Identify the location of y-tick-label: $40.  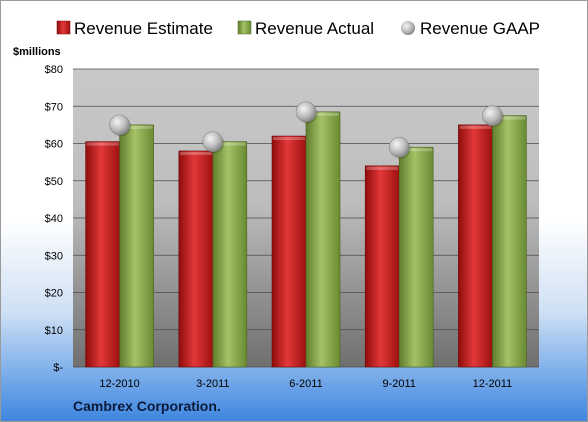
(54, 219).